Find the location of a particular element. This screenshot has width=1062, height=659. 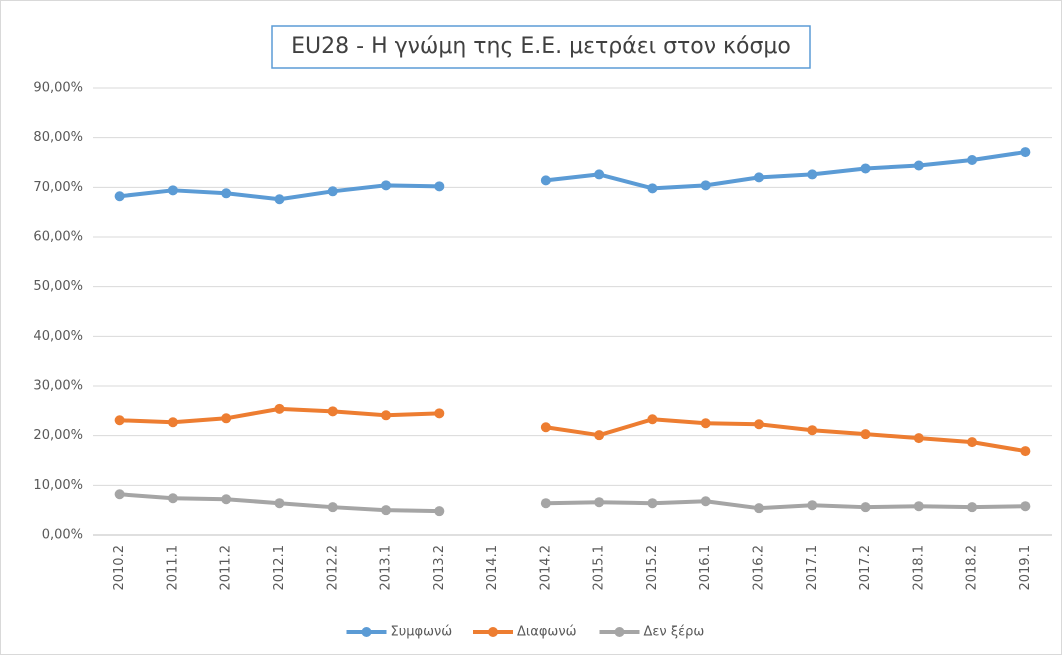

y-tick-label: 10,00% is located at coordinates (58, 485).